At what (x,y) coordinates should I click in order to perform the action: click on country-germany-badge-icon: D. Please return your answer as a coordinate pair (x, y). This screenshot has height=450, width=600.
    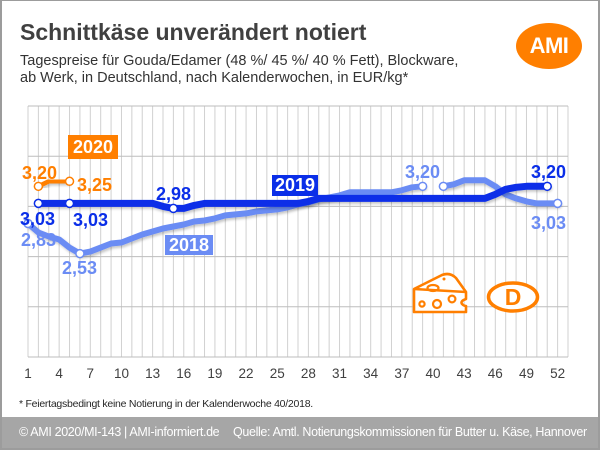
    Looking at the image, I should click on (513, 297).